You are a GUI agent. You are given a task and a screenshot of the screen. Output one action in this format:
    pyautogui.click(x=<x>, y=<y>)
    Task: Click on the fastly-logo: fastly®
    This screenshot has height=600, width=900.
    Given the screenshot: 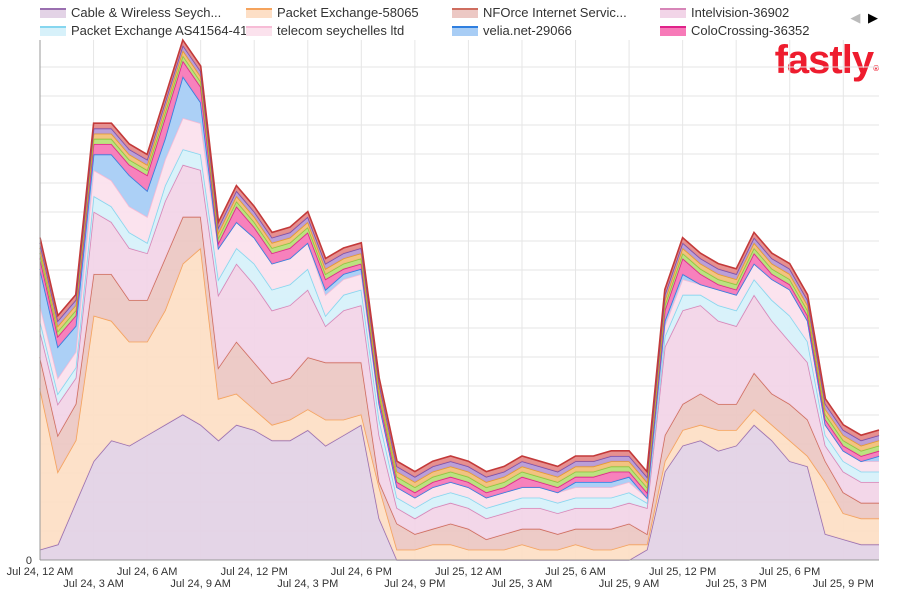 What is the action you would take?
    pyautogui.click(x=826, y=60)
    